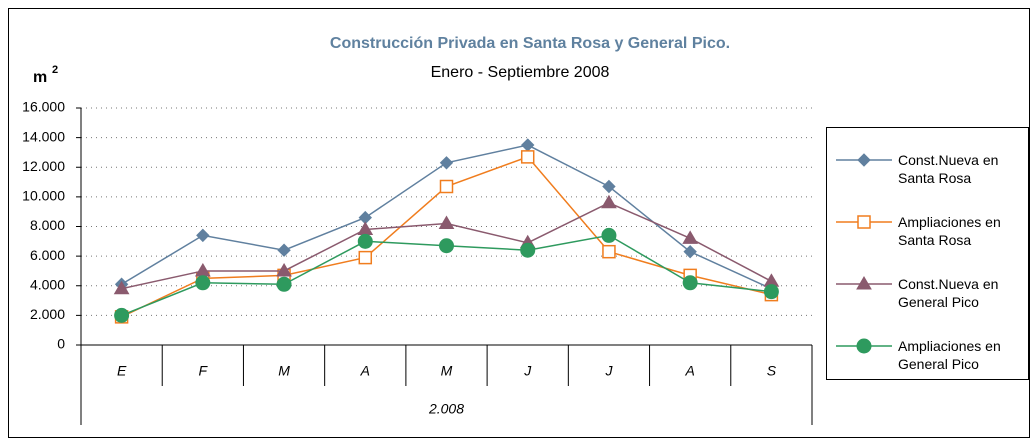 The height and width of the screenshot is (446, 1034). I want to click on y-tick-label: 0, so click(61, 344).